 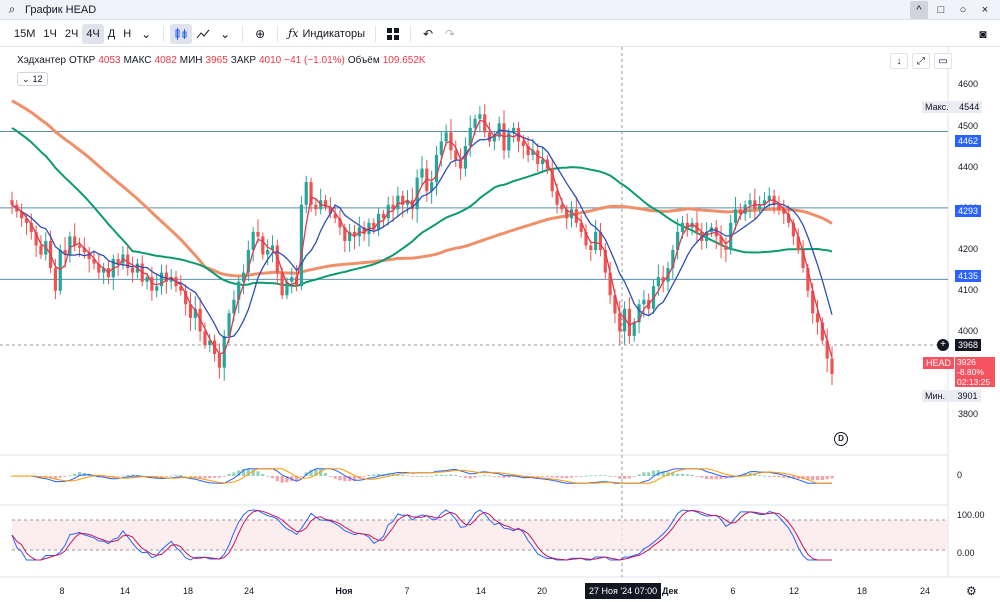 What do you see at coordinates (500, 10) in the screenshot?
I see `title-bar: ⌕ График HEAD ^ □ ○ ×` at bounding box center [500, 10].